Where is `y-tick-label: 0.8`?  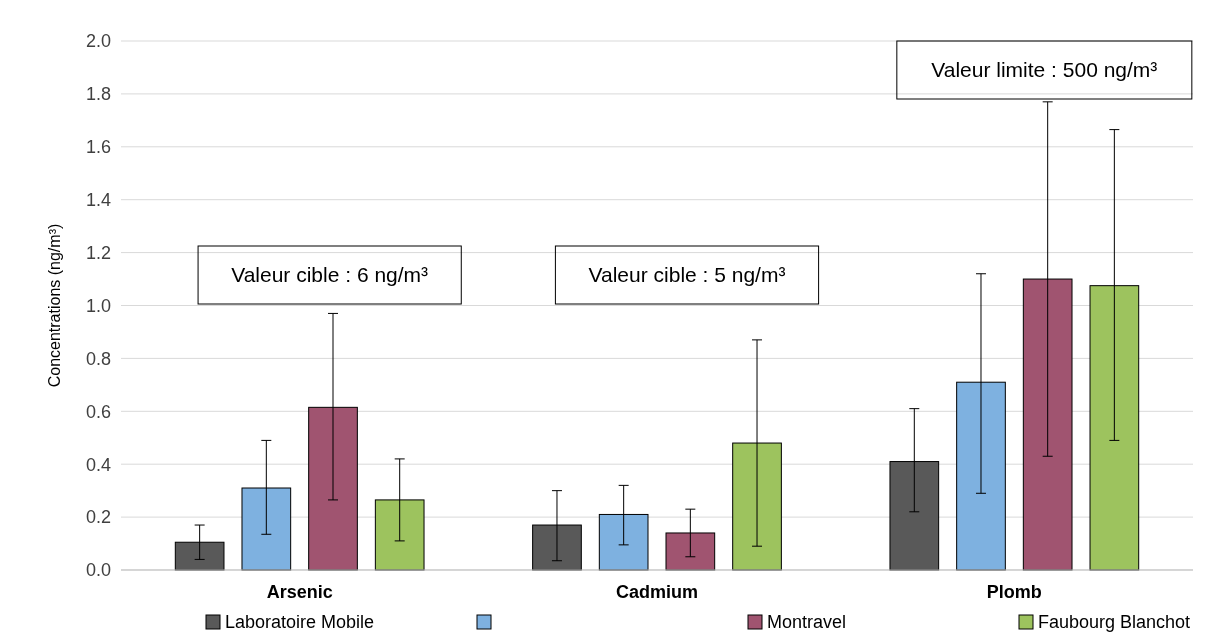
y-tick-label: 0.8 is located at coordinates (98, 358).